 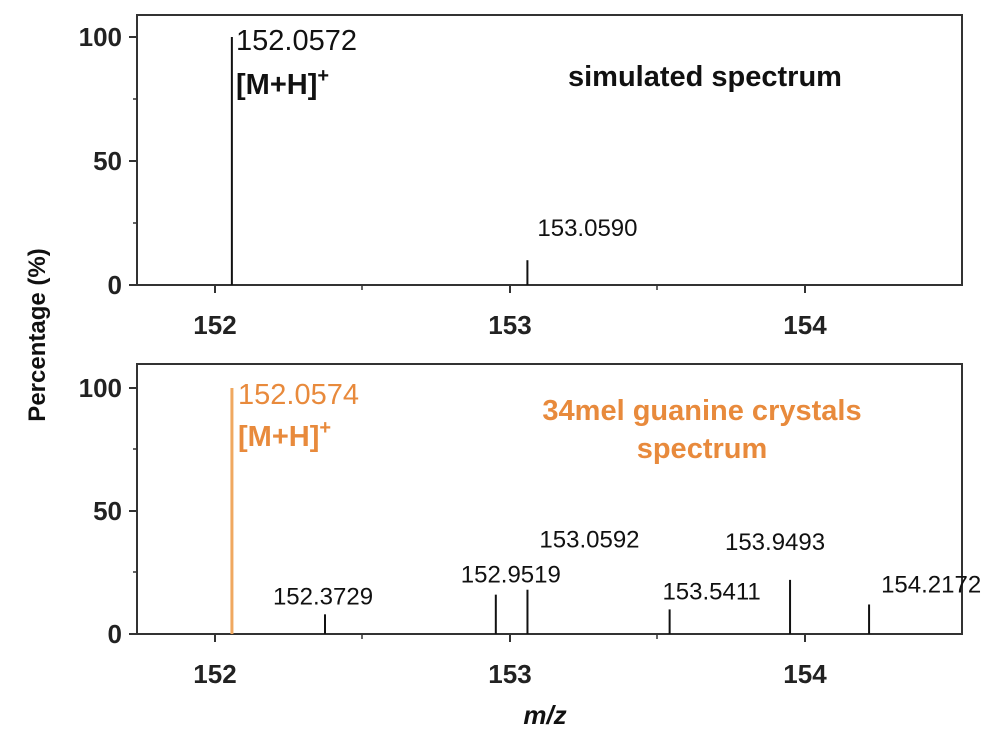 I want to click on bottom-peak-label-1: 152.3729, so click(x=323, y=596).